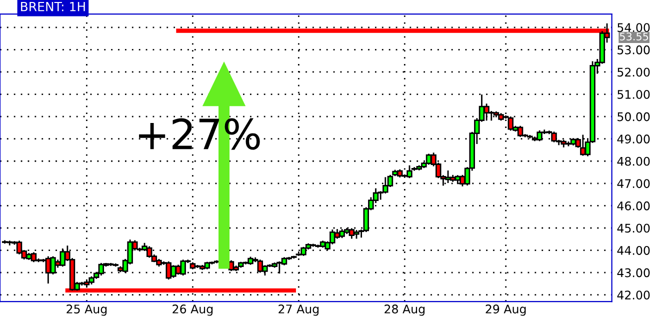 Image resolution: width=660 pixels, height=326 pixels. I want to click on y-tick-label: 52.00, so click(634, 72).